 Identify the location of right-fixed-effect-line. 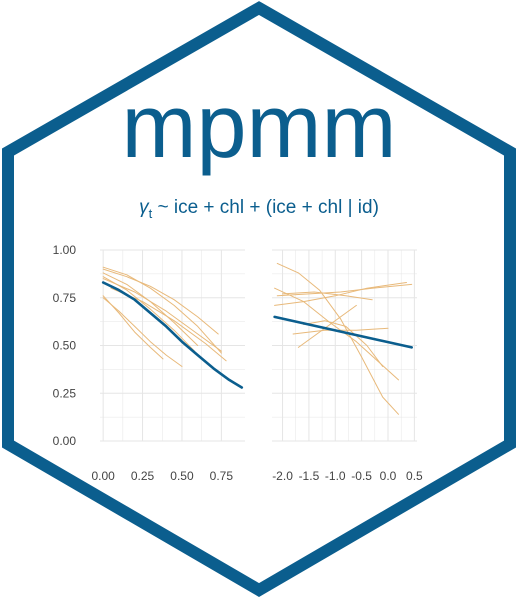
(343, 332).